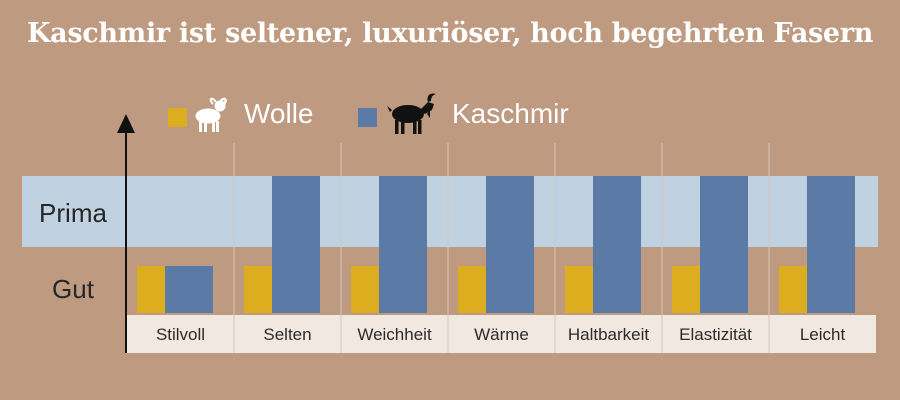 This screenshot has height=400, width=900. I want to click on category-label: Weichheit, so click(394, 334).